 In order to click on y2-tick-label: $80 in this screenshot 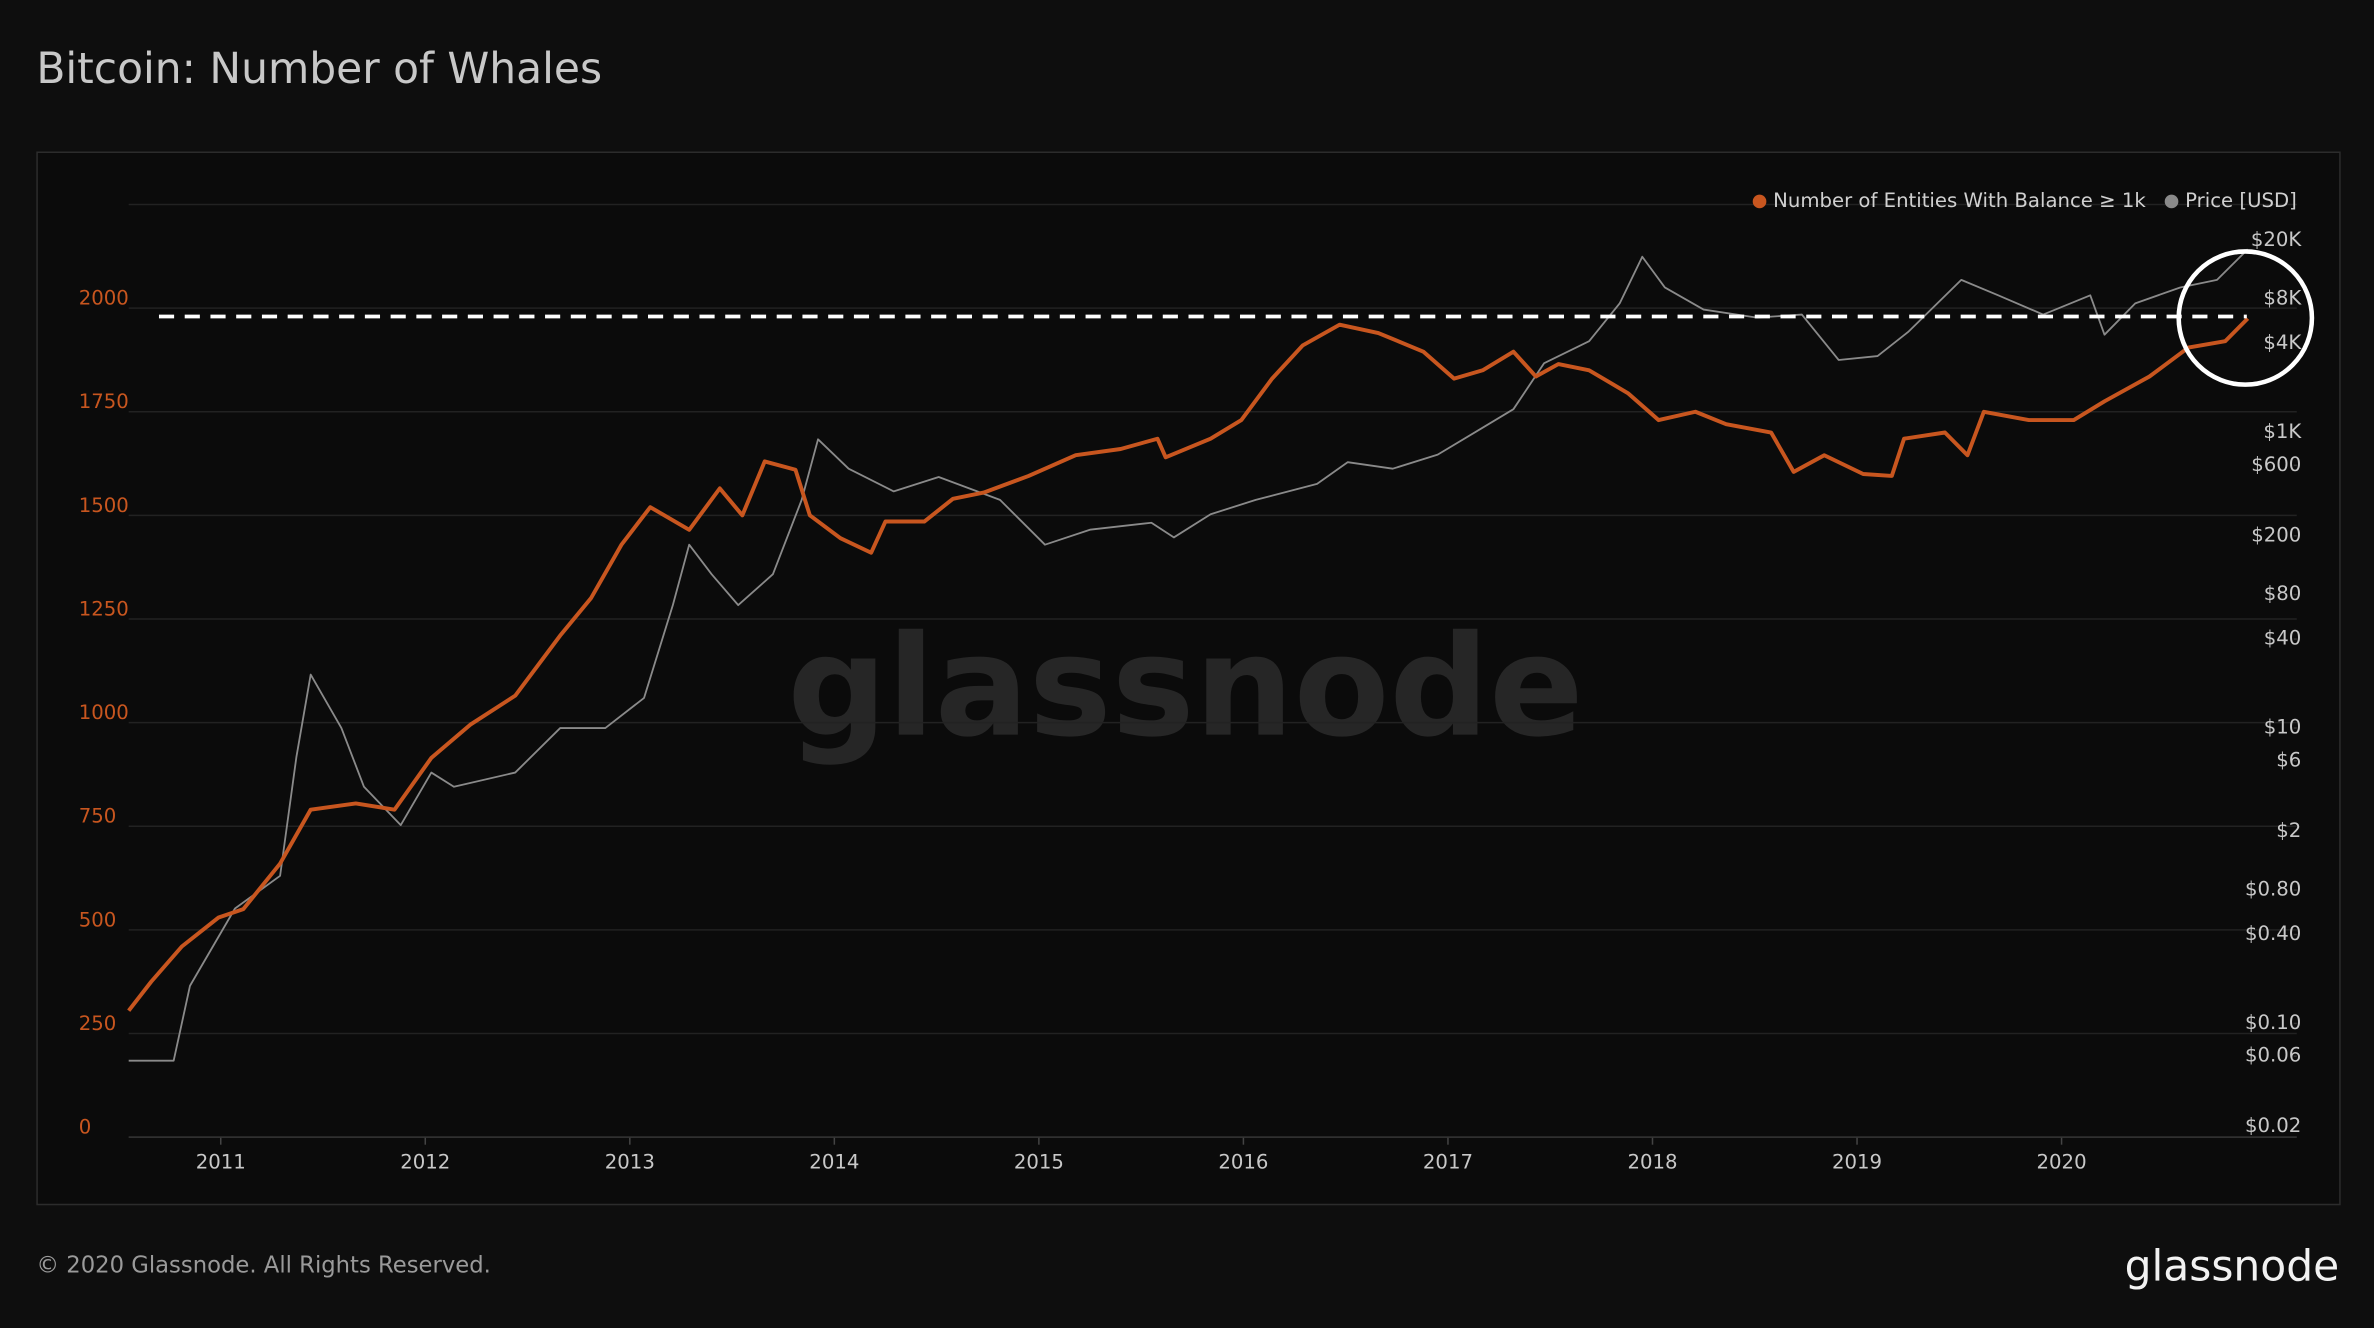, I will do `click(2283, 593)`.